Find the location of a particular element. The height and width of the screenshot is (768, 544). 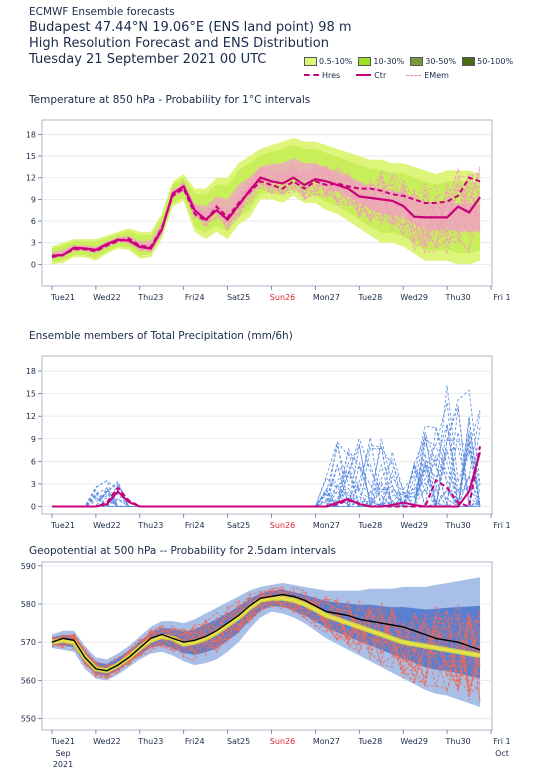

precip-hres-line is located at coordinates (266, 477).